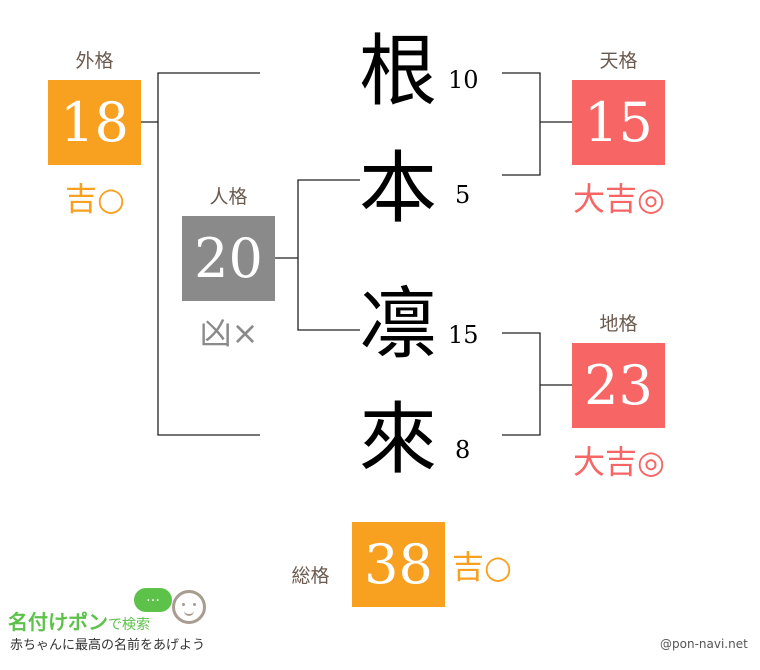 Image resolution: width=760 pixels, height=670 pixels. What do you see at coordinates (398, 564) in the screenshot?
I see `soukaku-value: 38` at bounding box center [398, 564].